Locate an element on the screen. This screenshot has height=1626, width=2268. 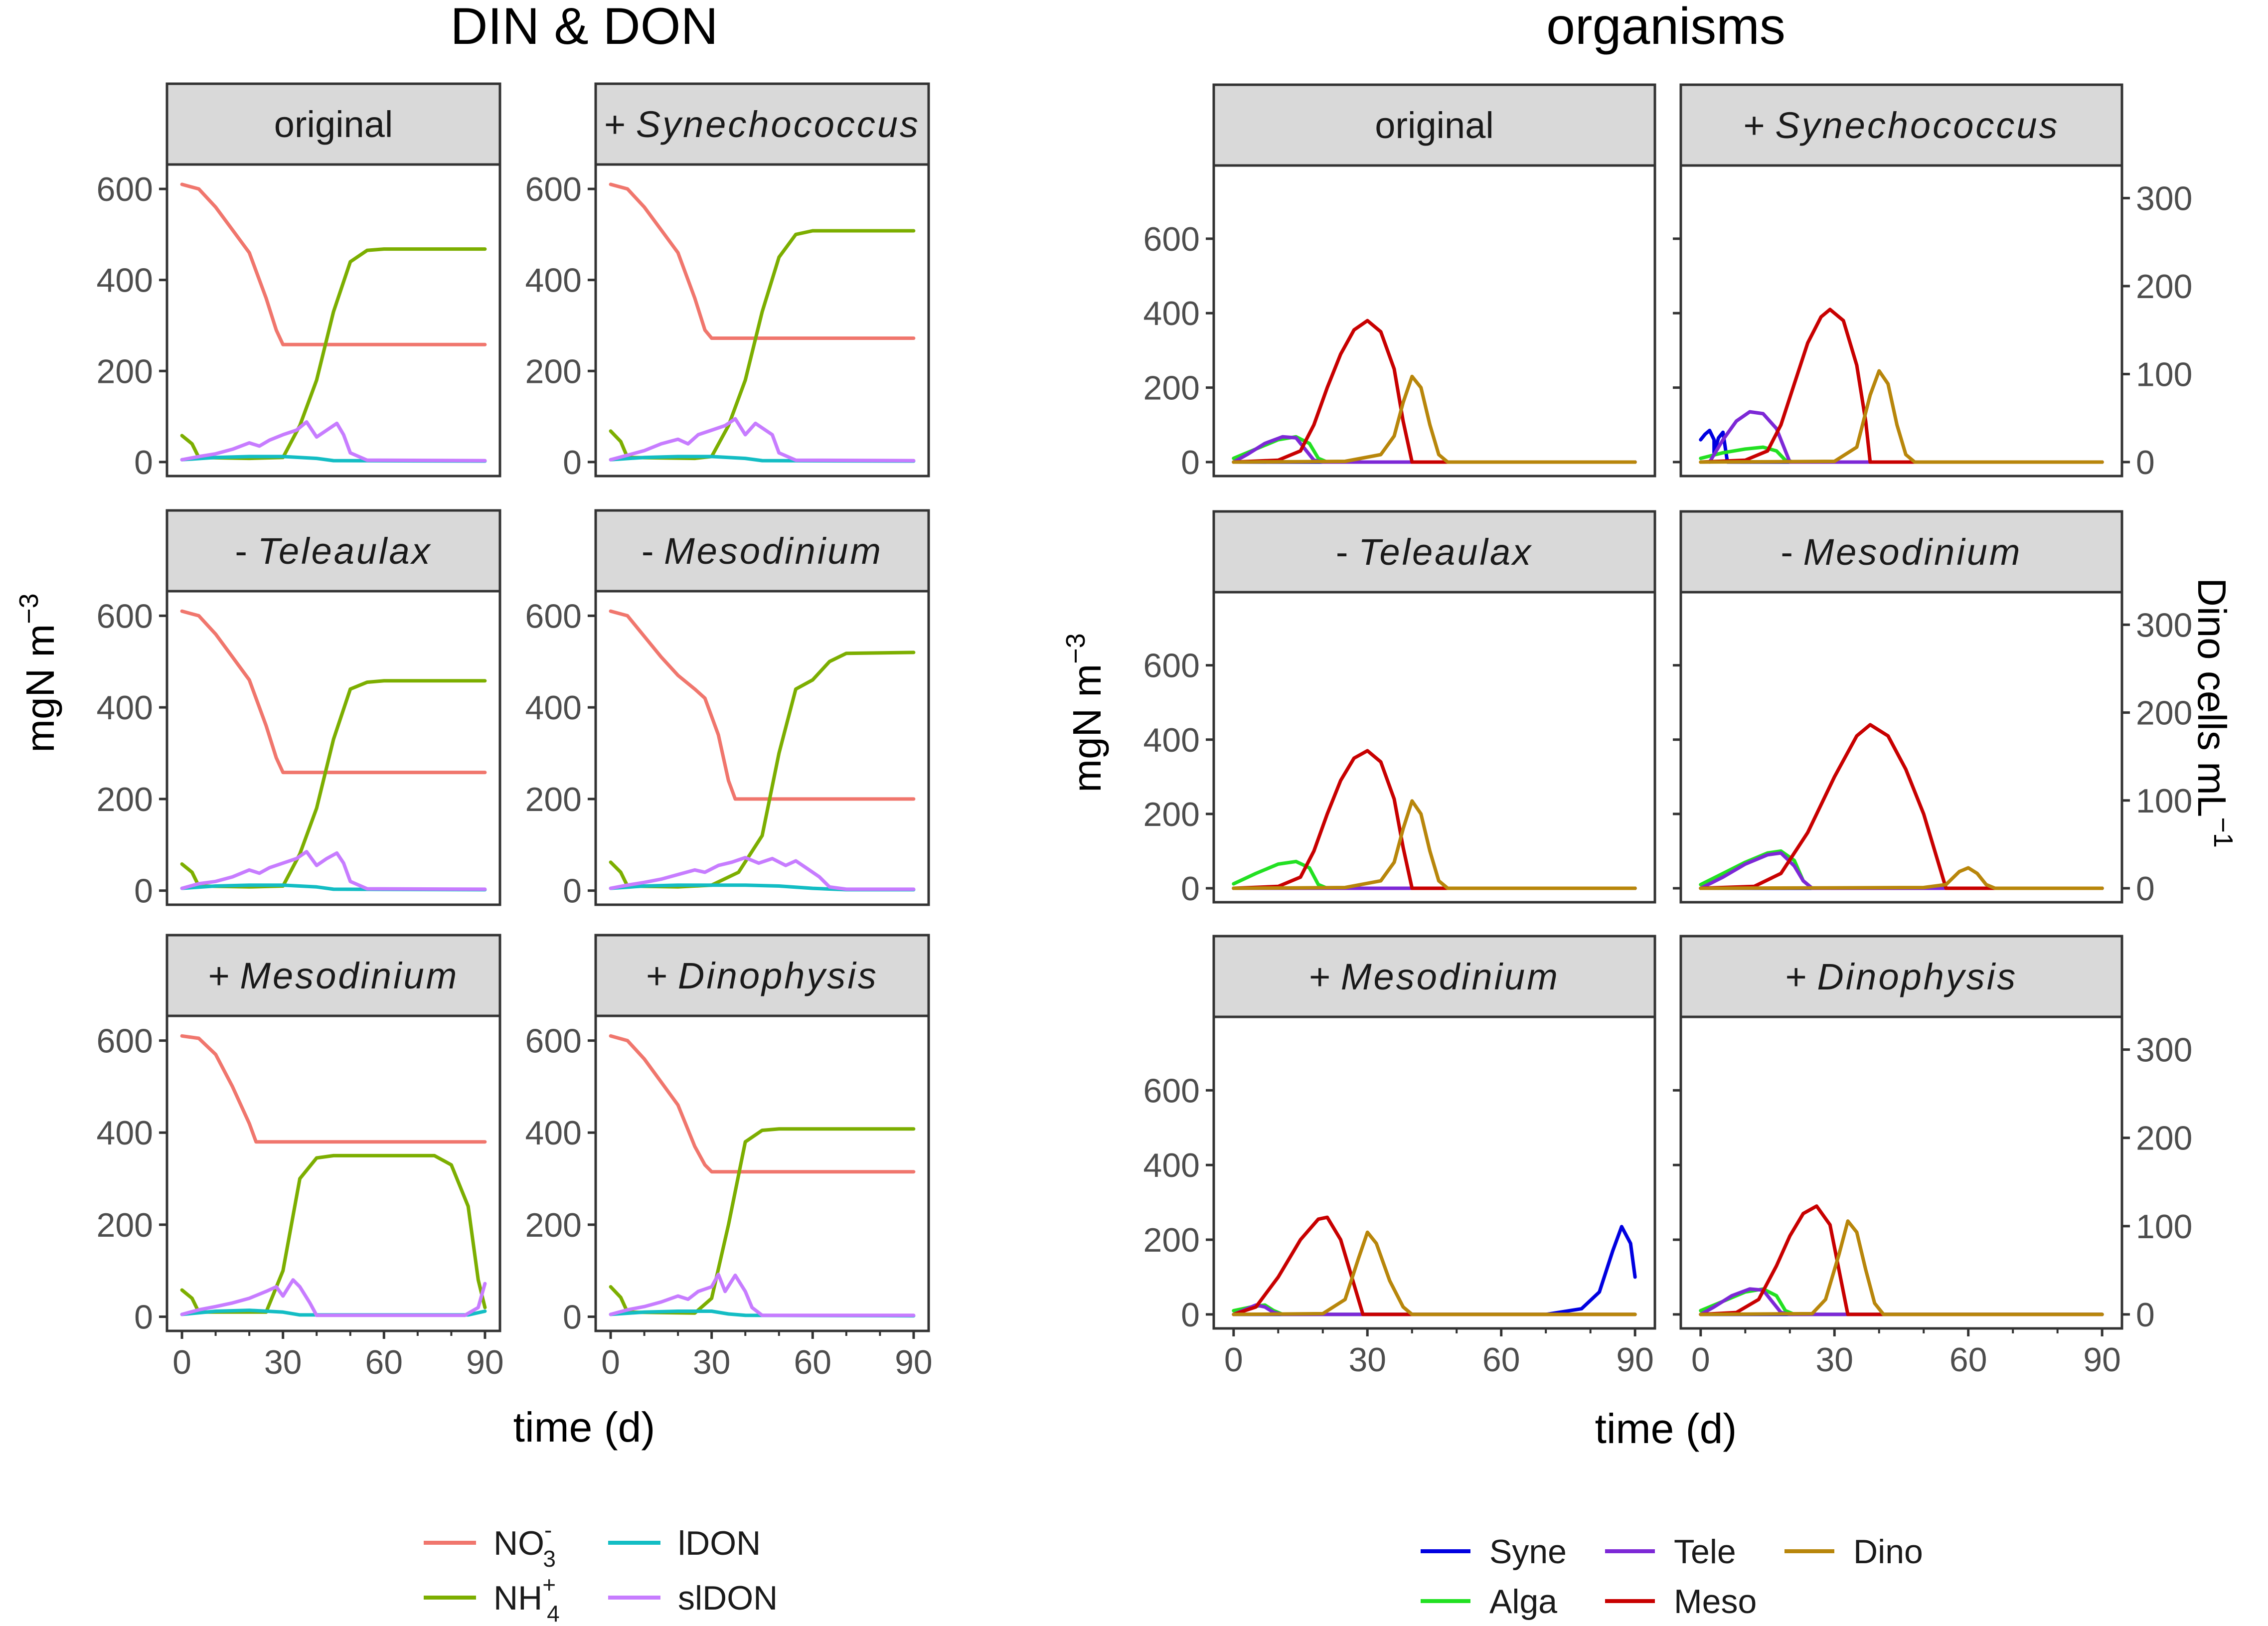
legend-item-meso: Meso is located at coordinates (1681, 1602).